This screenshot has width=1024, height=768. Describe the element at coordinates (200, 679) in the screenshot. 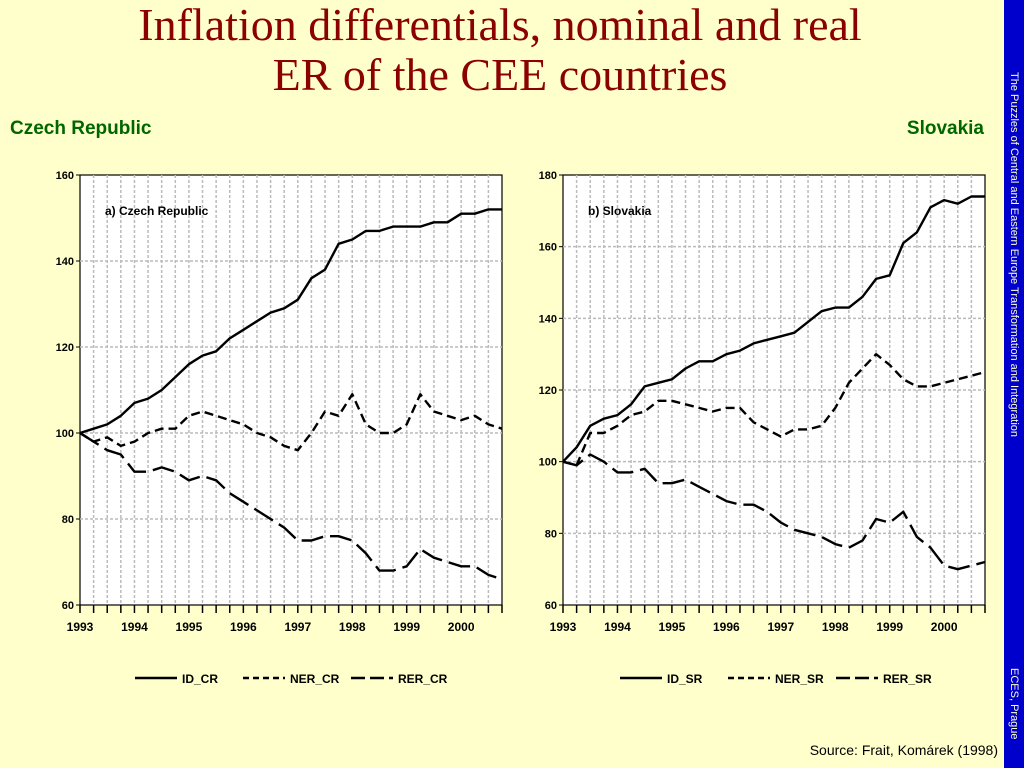

I see `legend-label: ID_CR` at that location.